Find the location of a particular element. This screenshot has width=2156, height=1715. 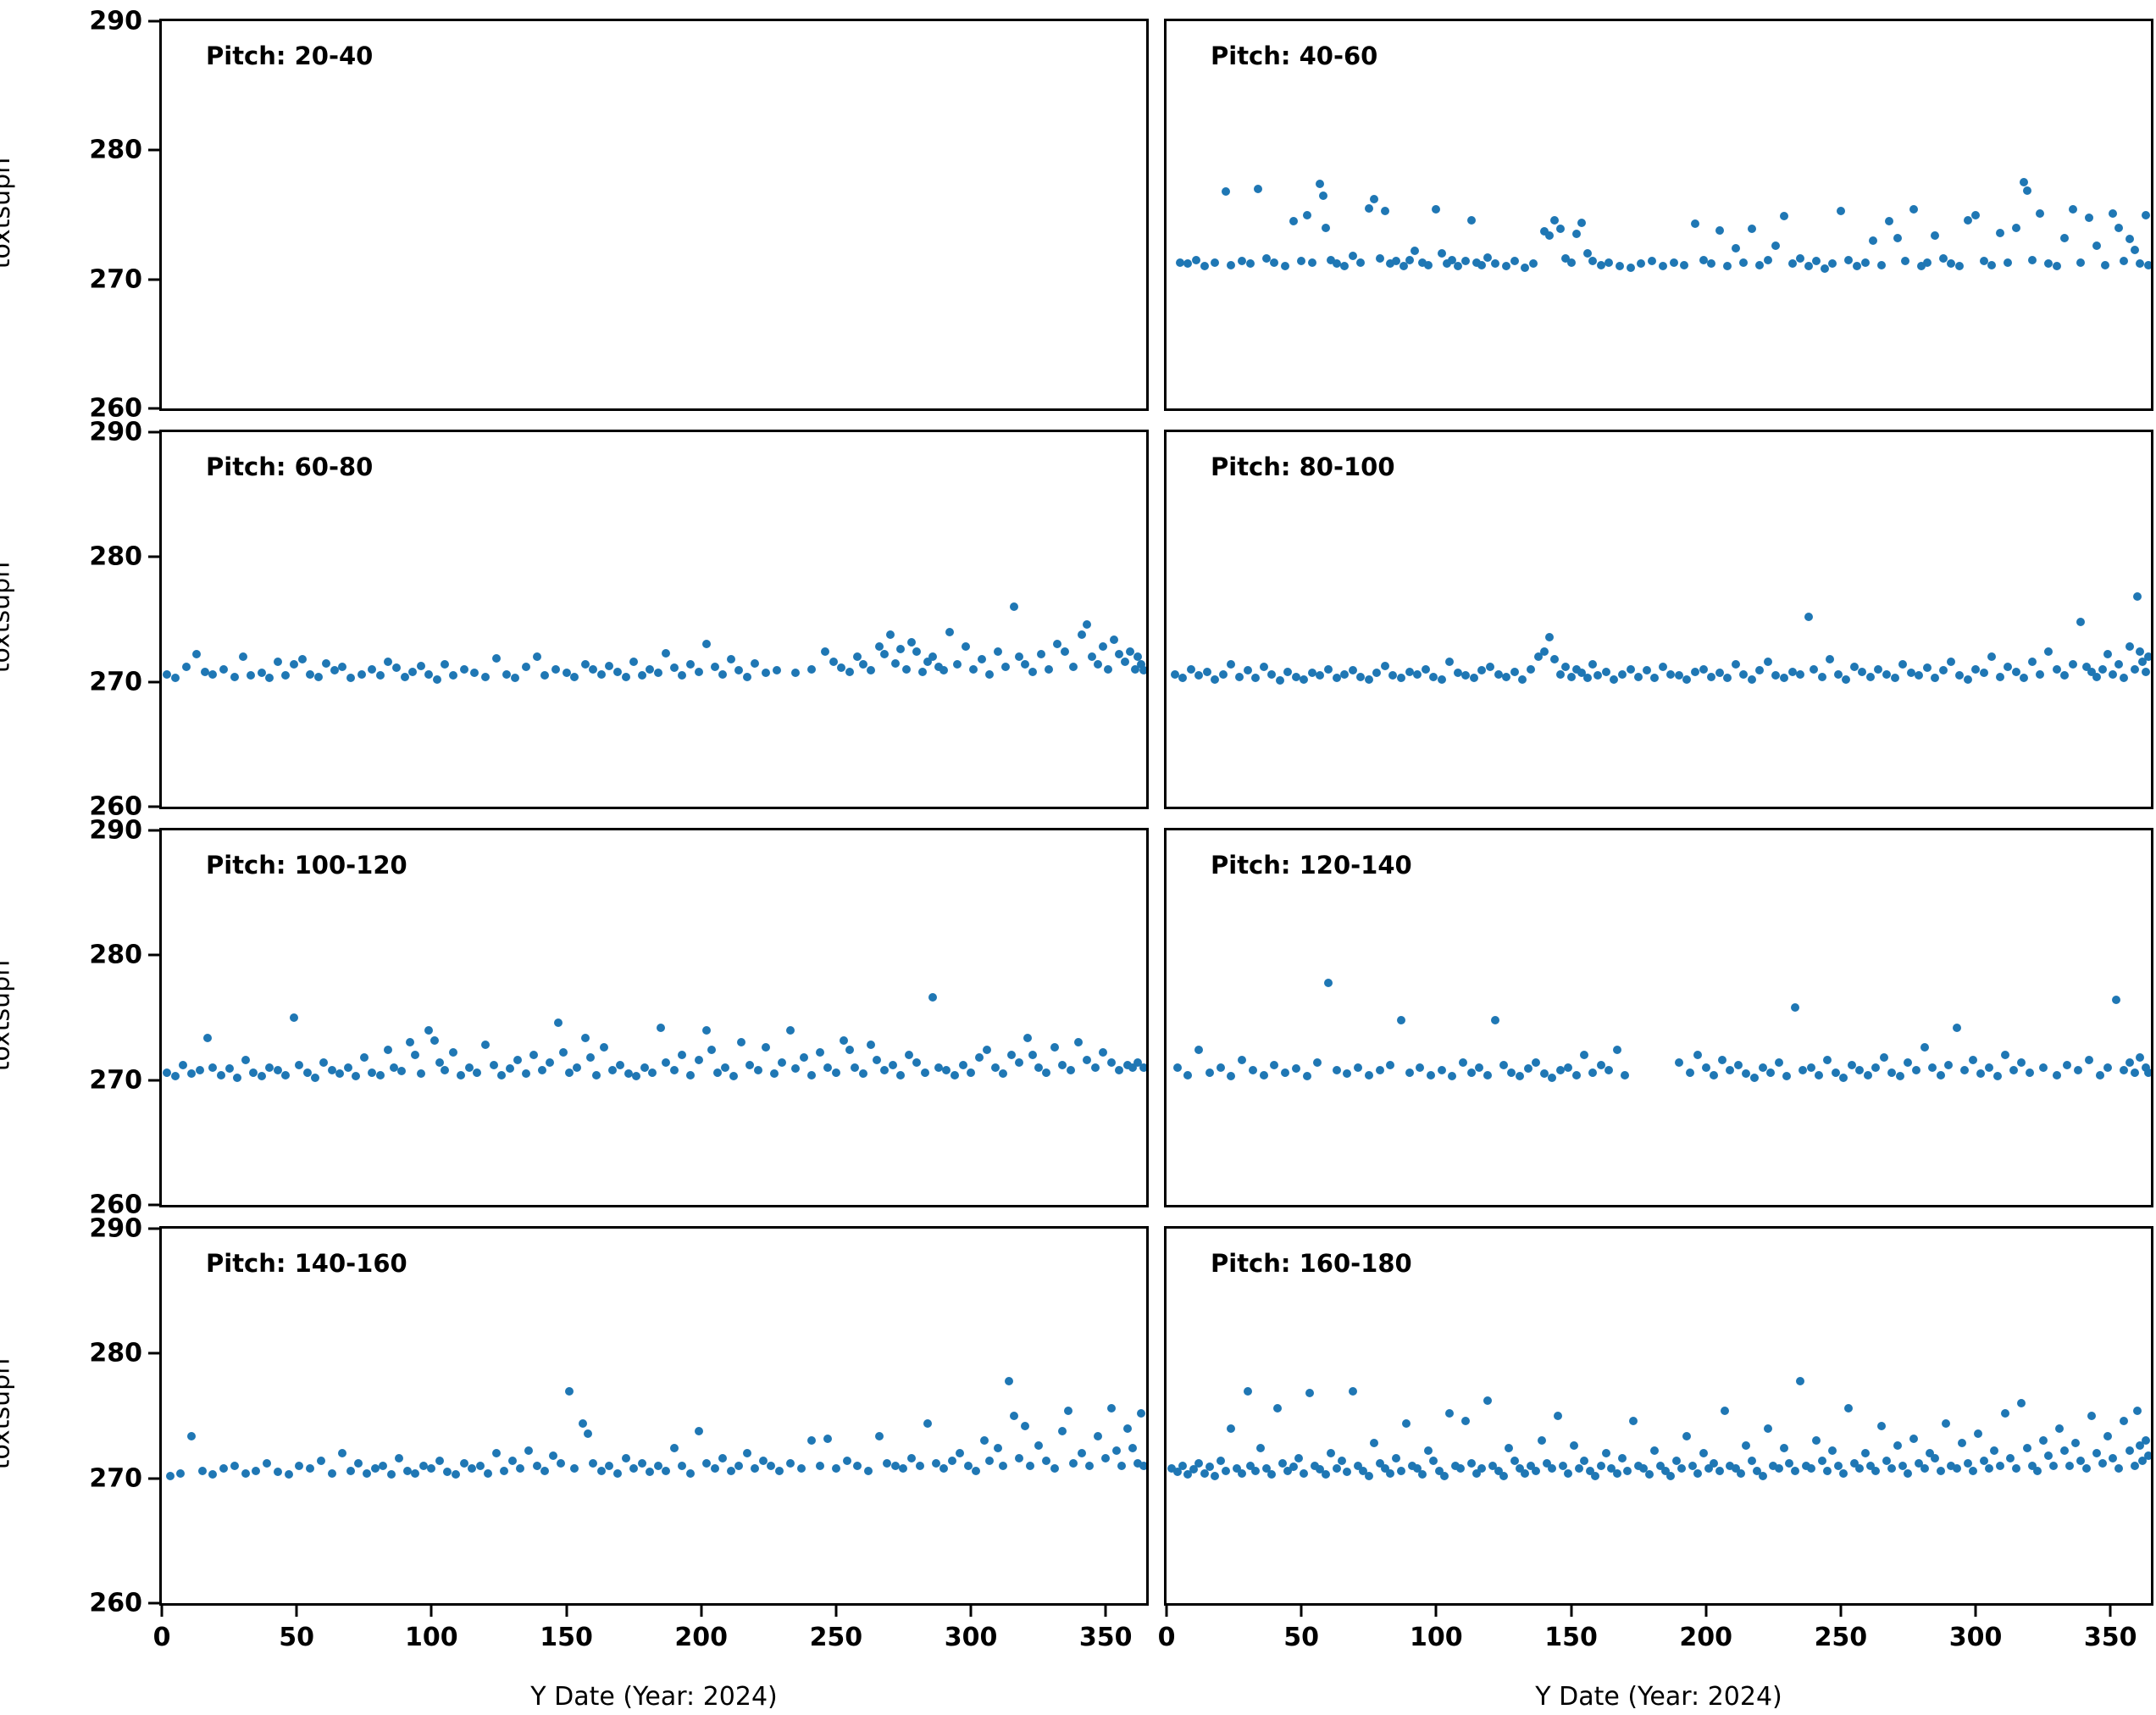

ytick-label: 280 is located at coordinates (116, 1353).